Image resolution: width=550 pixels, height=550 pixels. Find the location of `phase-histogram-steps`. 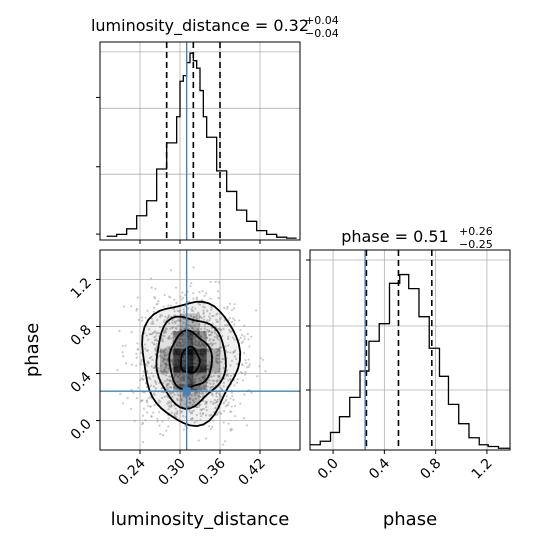

phase-histogram-steps is located at coordinates (410, 361).